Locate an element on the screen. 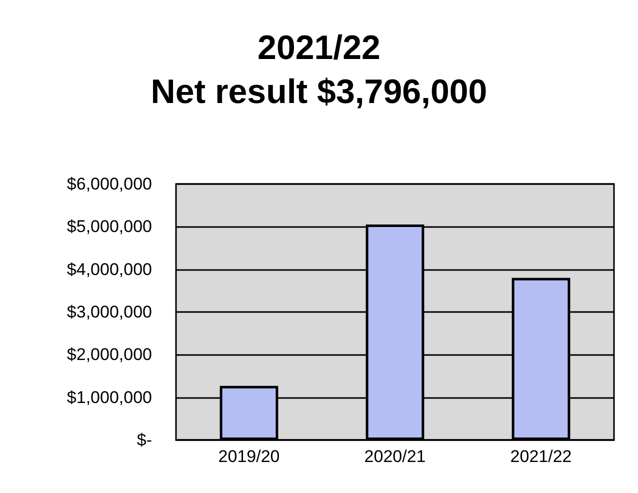 The image size is (638, 493). y-tick-label: $- is located at coordinates (144, 440).